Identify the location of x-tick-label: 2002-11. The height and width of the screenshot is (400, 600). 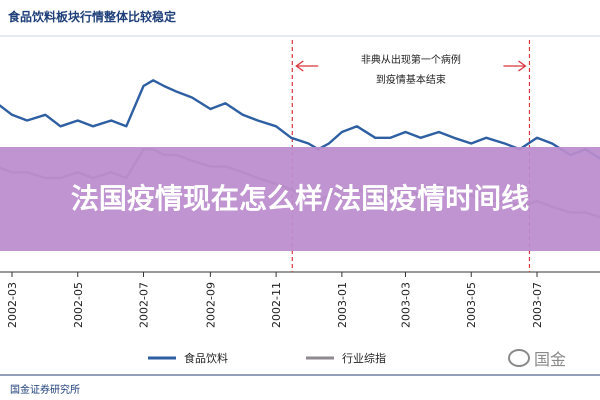
(276, 305).